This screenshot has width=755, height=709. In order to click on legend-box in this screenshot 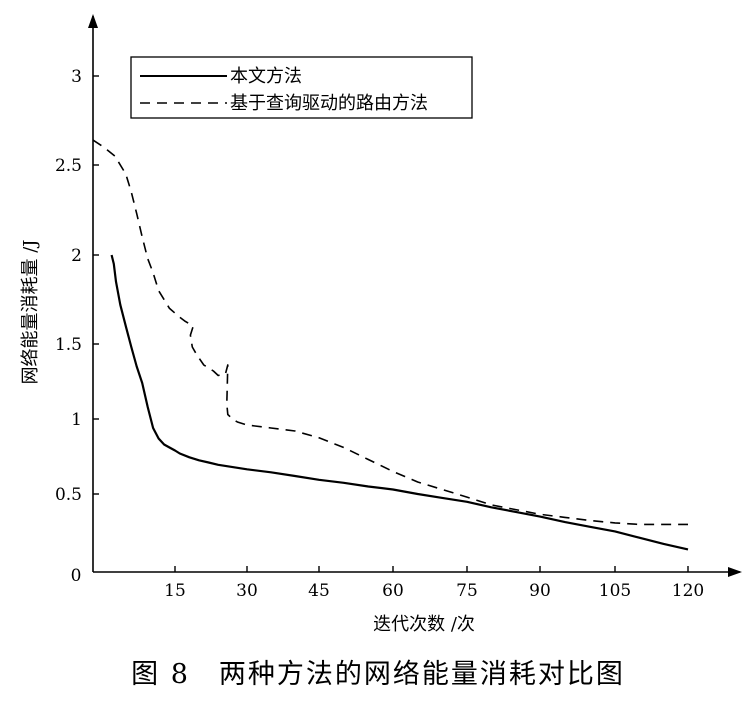, I will do `click(301, 87)`.